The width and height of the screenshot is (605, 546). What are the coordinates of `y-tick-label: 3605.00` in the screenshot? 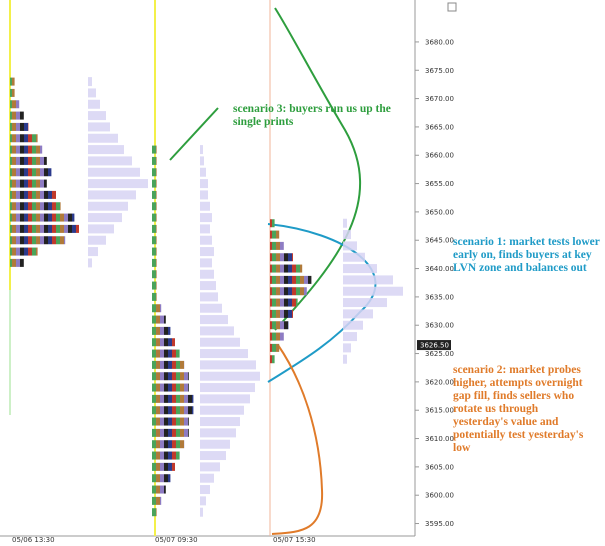 It's located at (439, 467).